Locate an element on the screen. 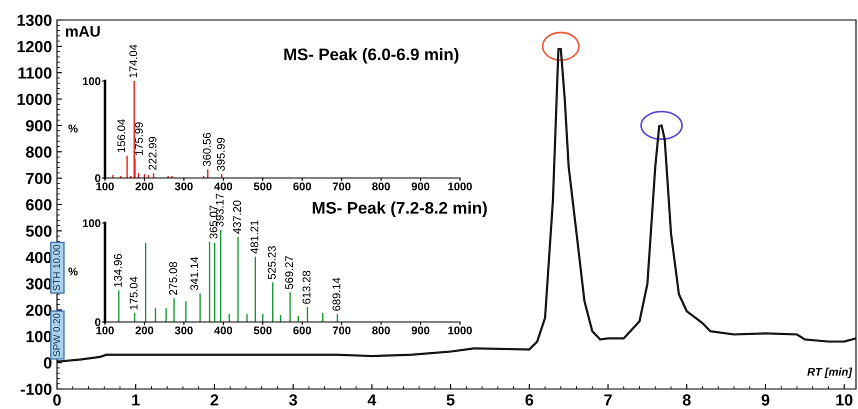 The image size is (858, 409). y-tick-label: 1200 is located at coordinates (35, 46).